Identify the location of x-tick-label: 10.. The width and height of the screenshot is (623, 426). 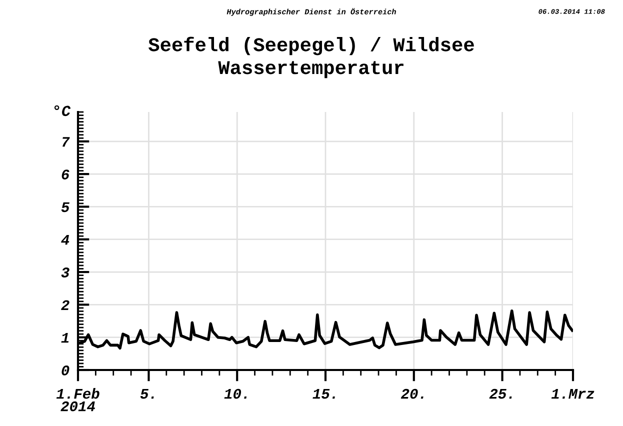
(235, 393).